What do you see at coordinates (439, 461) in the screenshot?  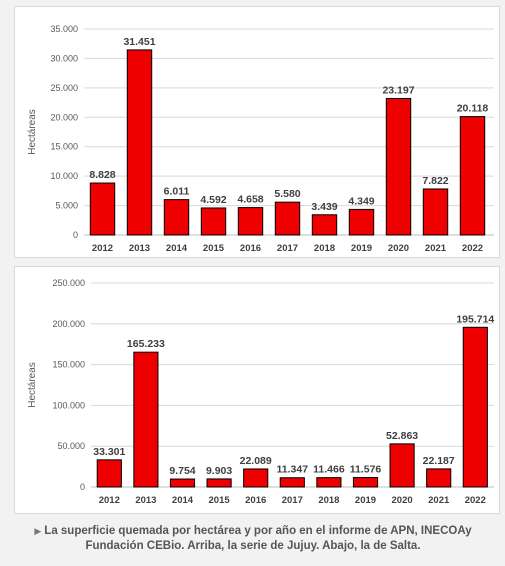 I see `chart1-data-label-2021: 22.187` at bounding box center [439, 461].